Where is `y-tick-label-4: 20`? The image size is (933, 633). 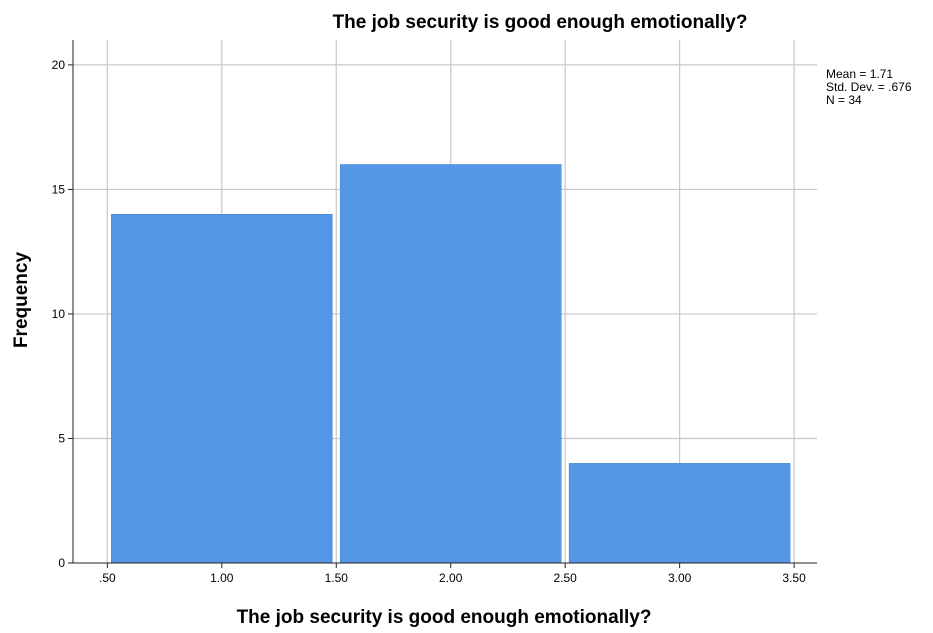 y-tick-label-4: 20 is located at coordinates (59, 65).